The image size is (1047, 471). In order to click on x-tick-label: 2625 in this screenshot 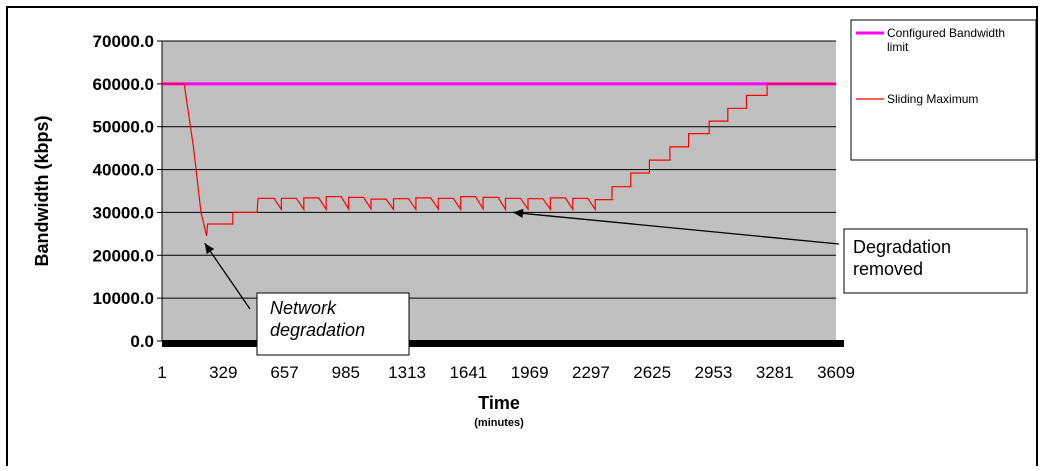, I will do `click(652, 372)`.